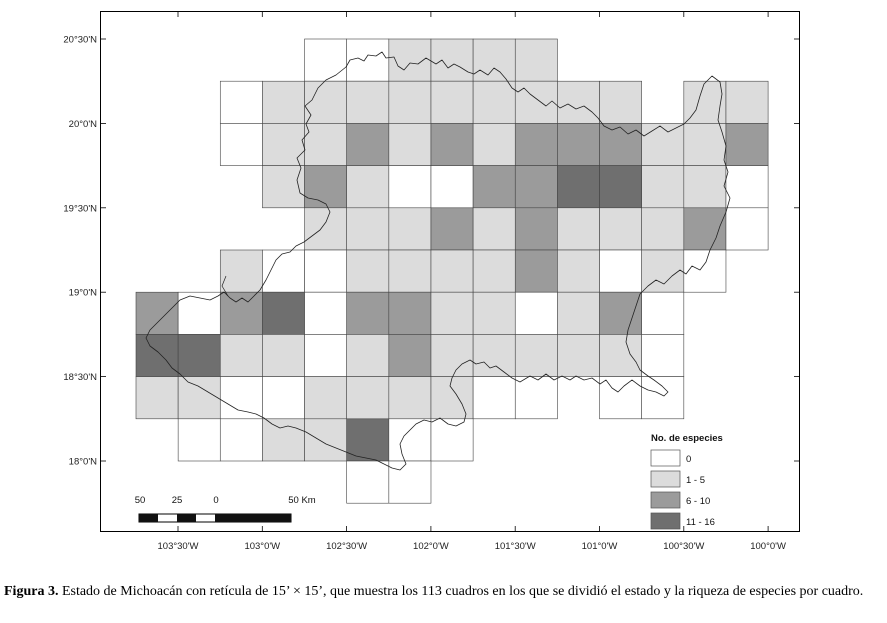 Image resolution: width=887 pixels, height=623 pixels. What do you see at coordinates (663, 313) in the screenshot?
I see `grid-cell-r6-c12` at bounding box center [663, 313].